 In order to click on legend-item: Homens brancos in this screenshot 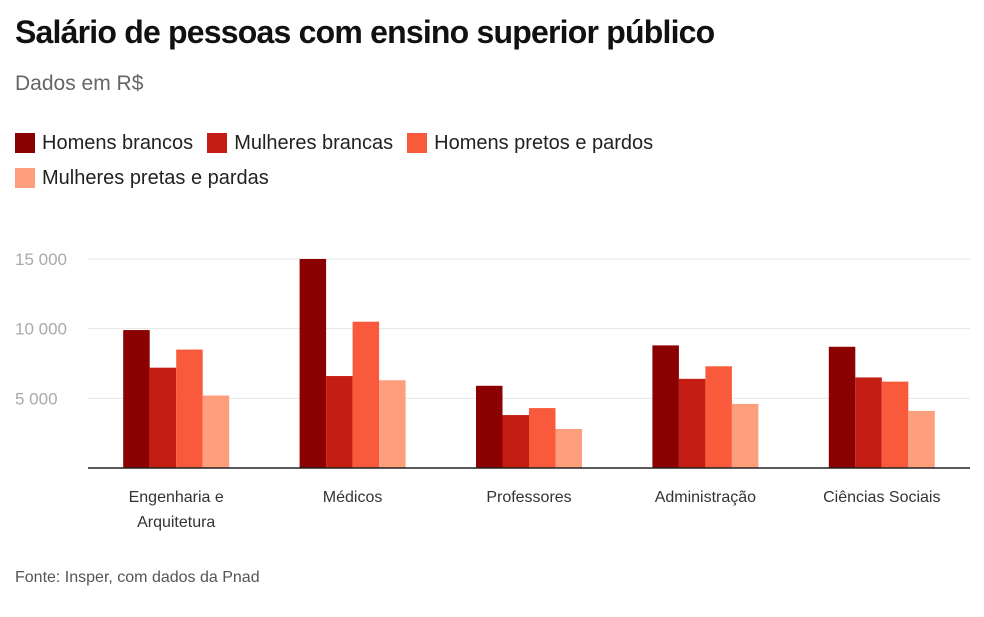, I will do `click(104, 143)`.